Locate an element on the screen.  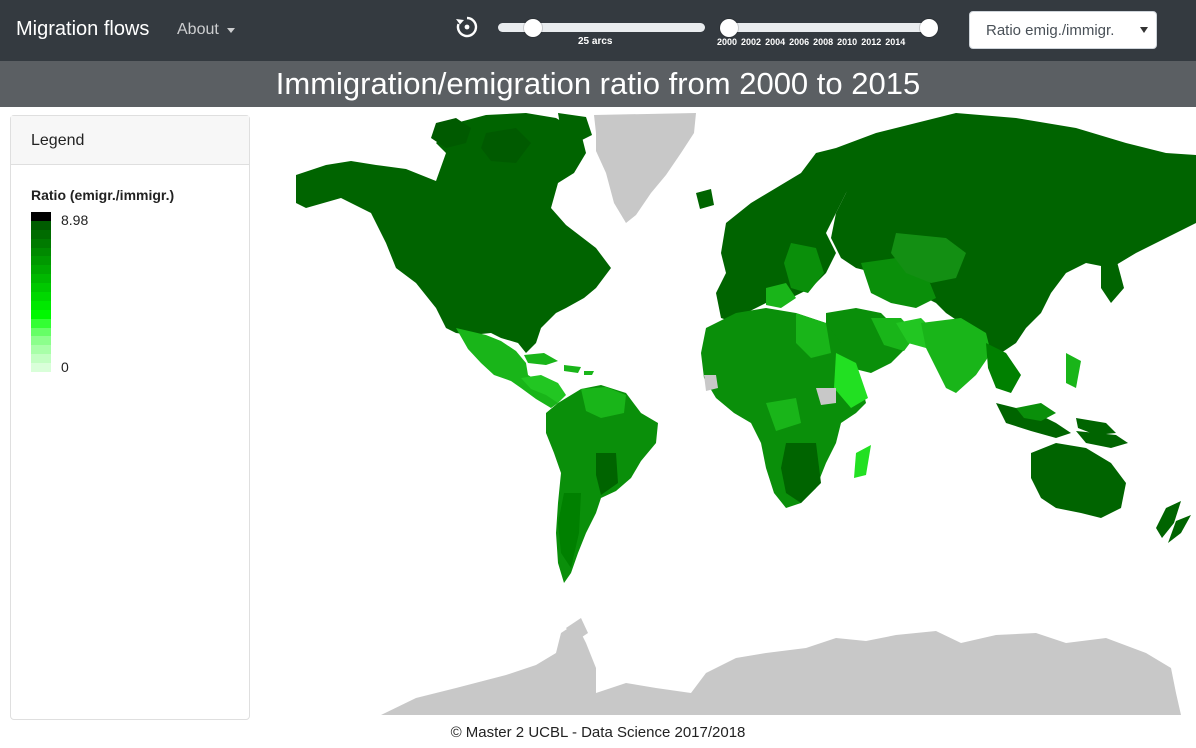
year-end-handle is located at coordinates (929, 27).